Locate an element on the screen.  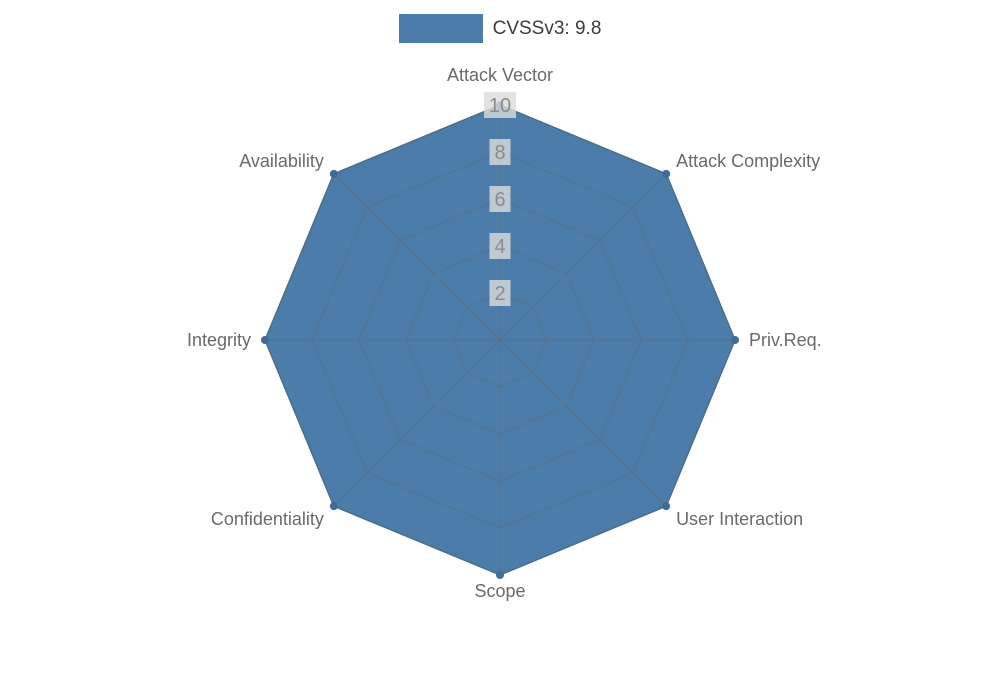
axis-label-user-interaction: User Interaction is located at coordinates (739, 519).